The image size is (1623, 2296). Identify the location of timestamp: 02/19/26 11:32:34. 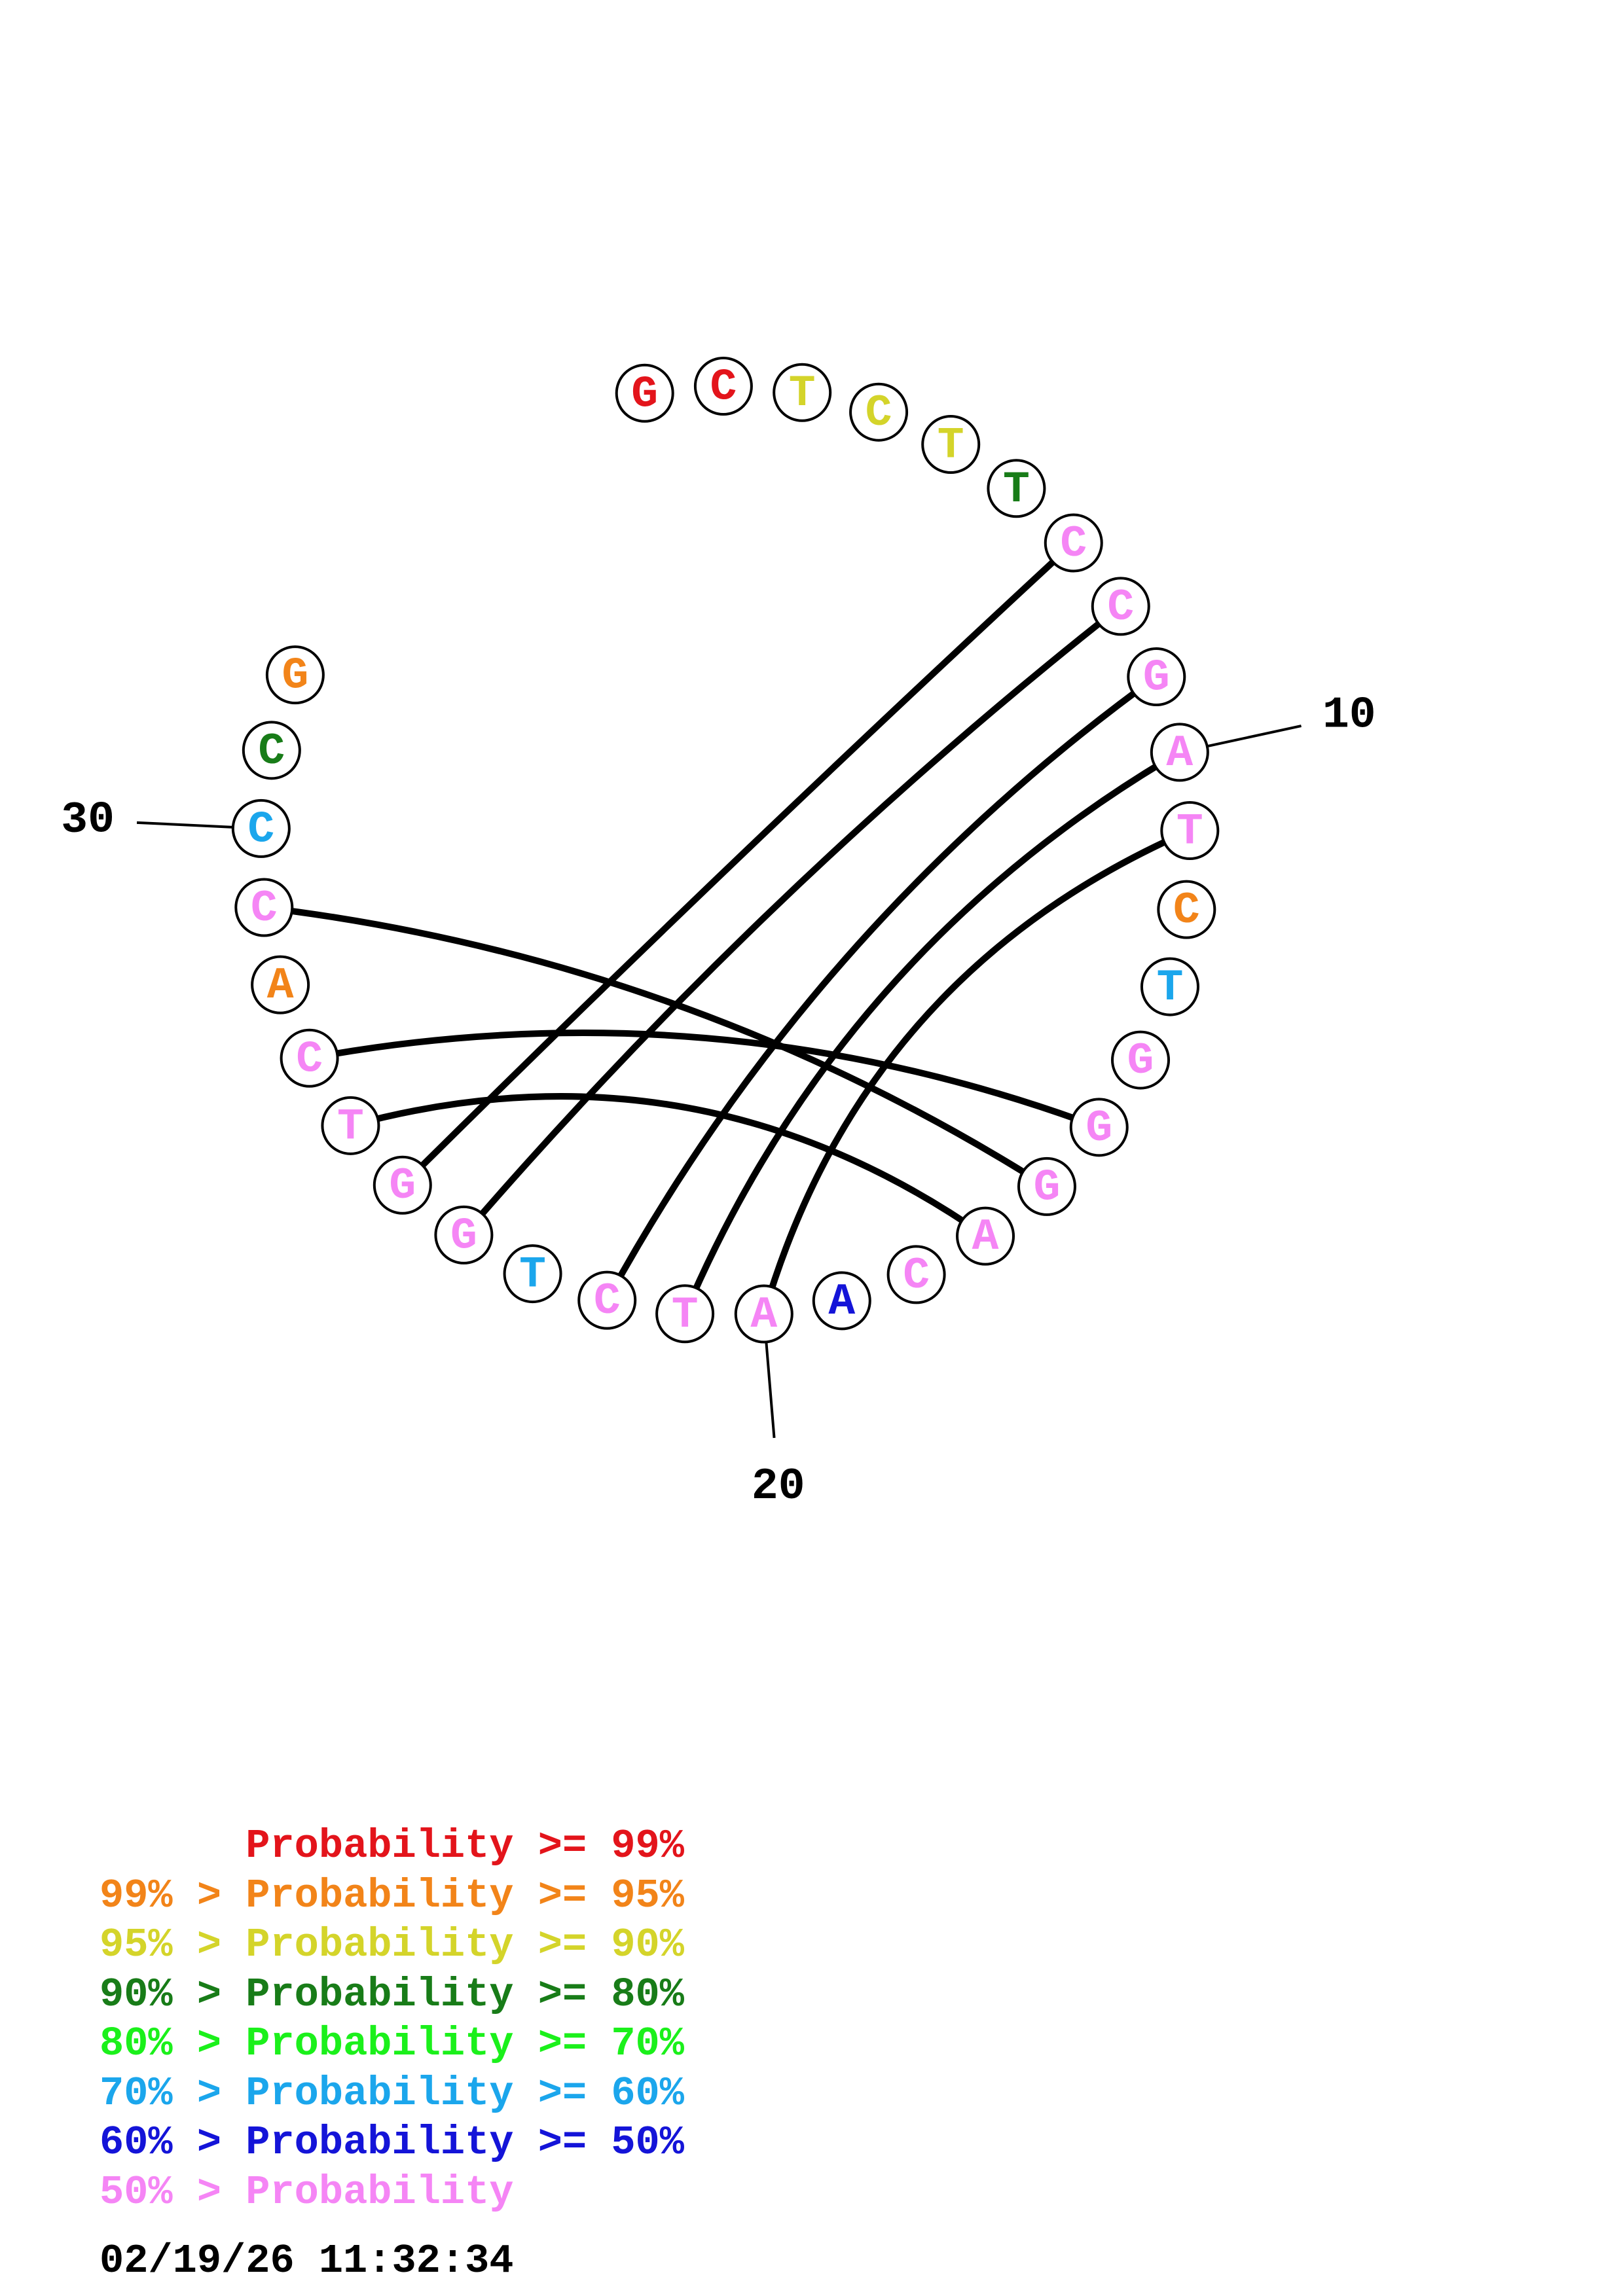
(307, 2261).